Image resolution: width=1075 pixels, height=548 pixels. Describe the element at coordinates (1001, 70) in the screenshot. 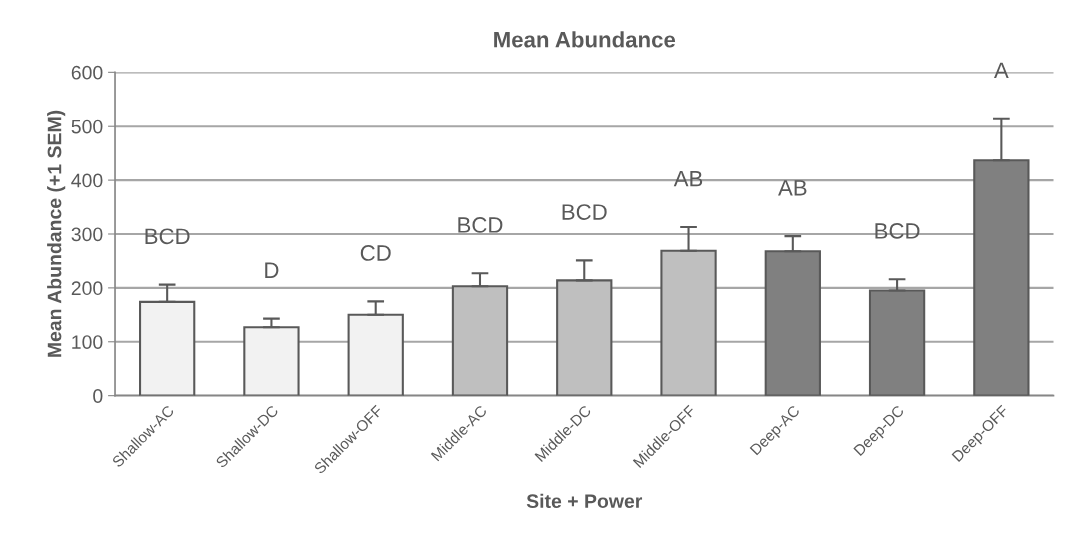

I see `annotation: A` at that location.